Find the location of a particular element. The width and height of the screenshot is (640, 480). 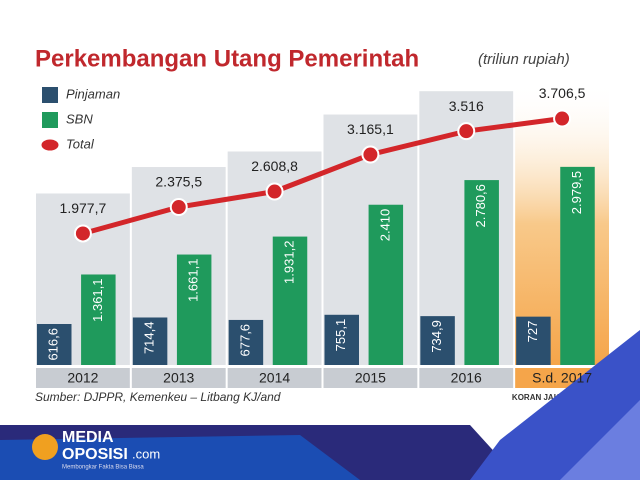

bar-value-label: 616,6 is located at coordinates (53, 344).